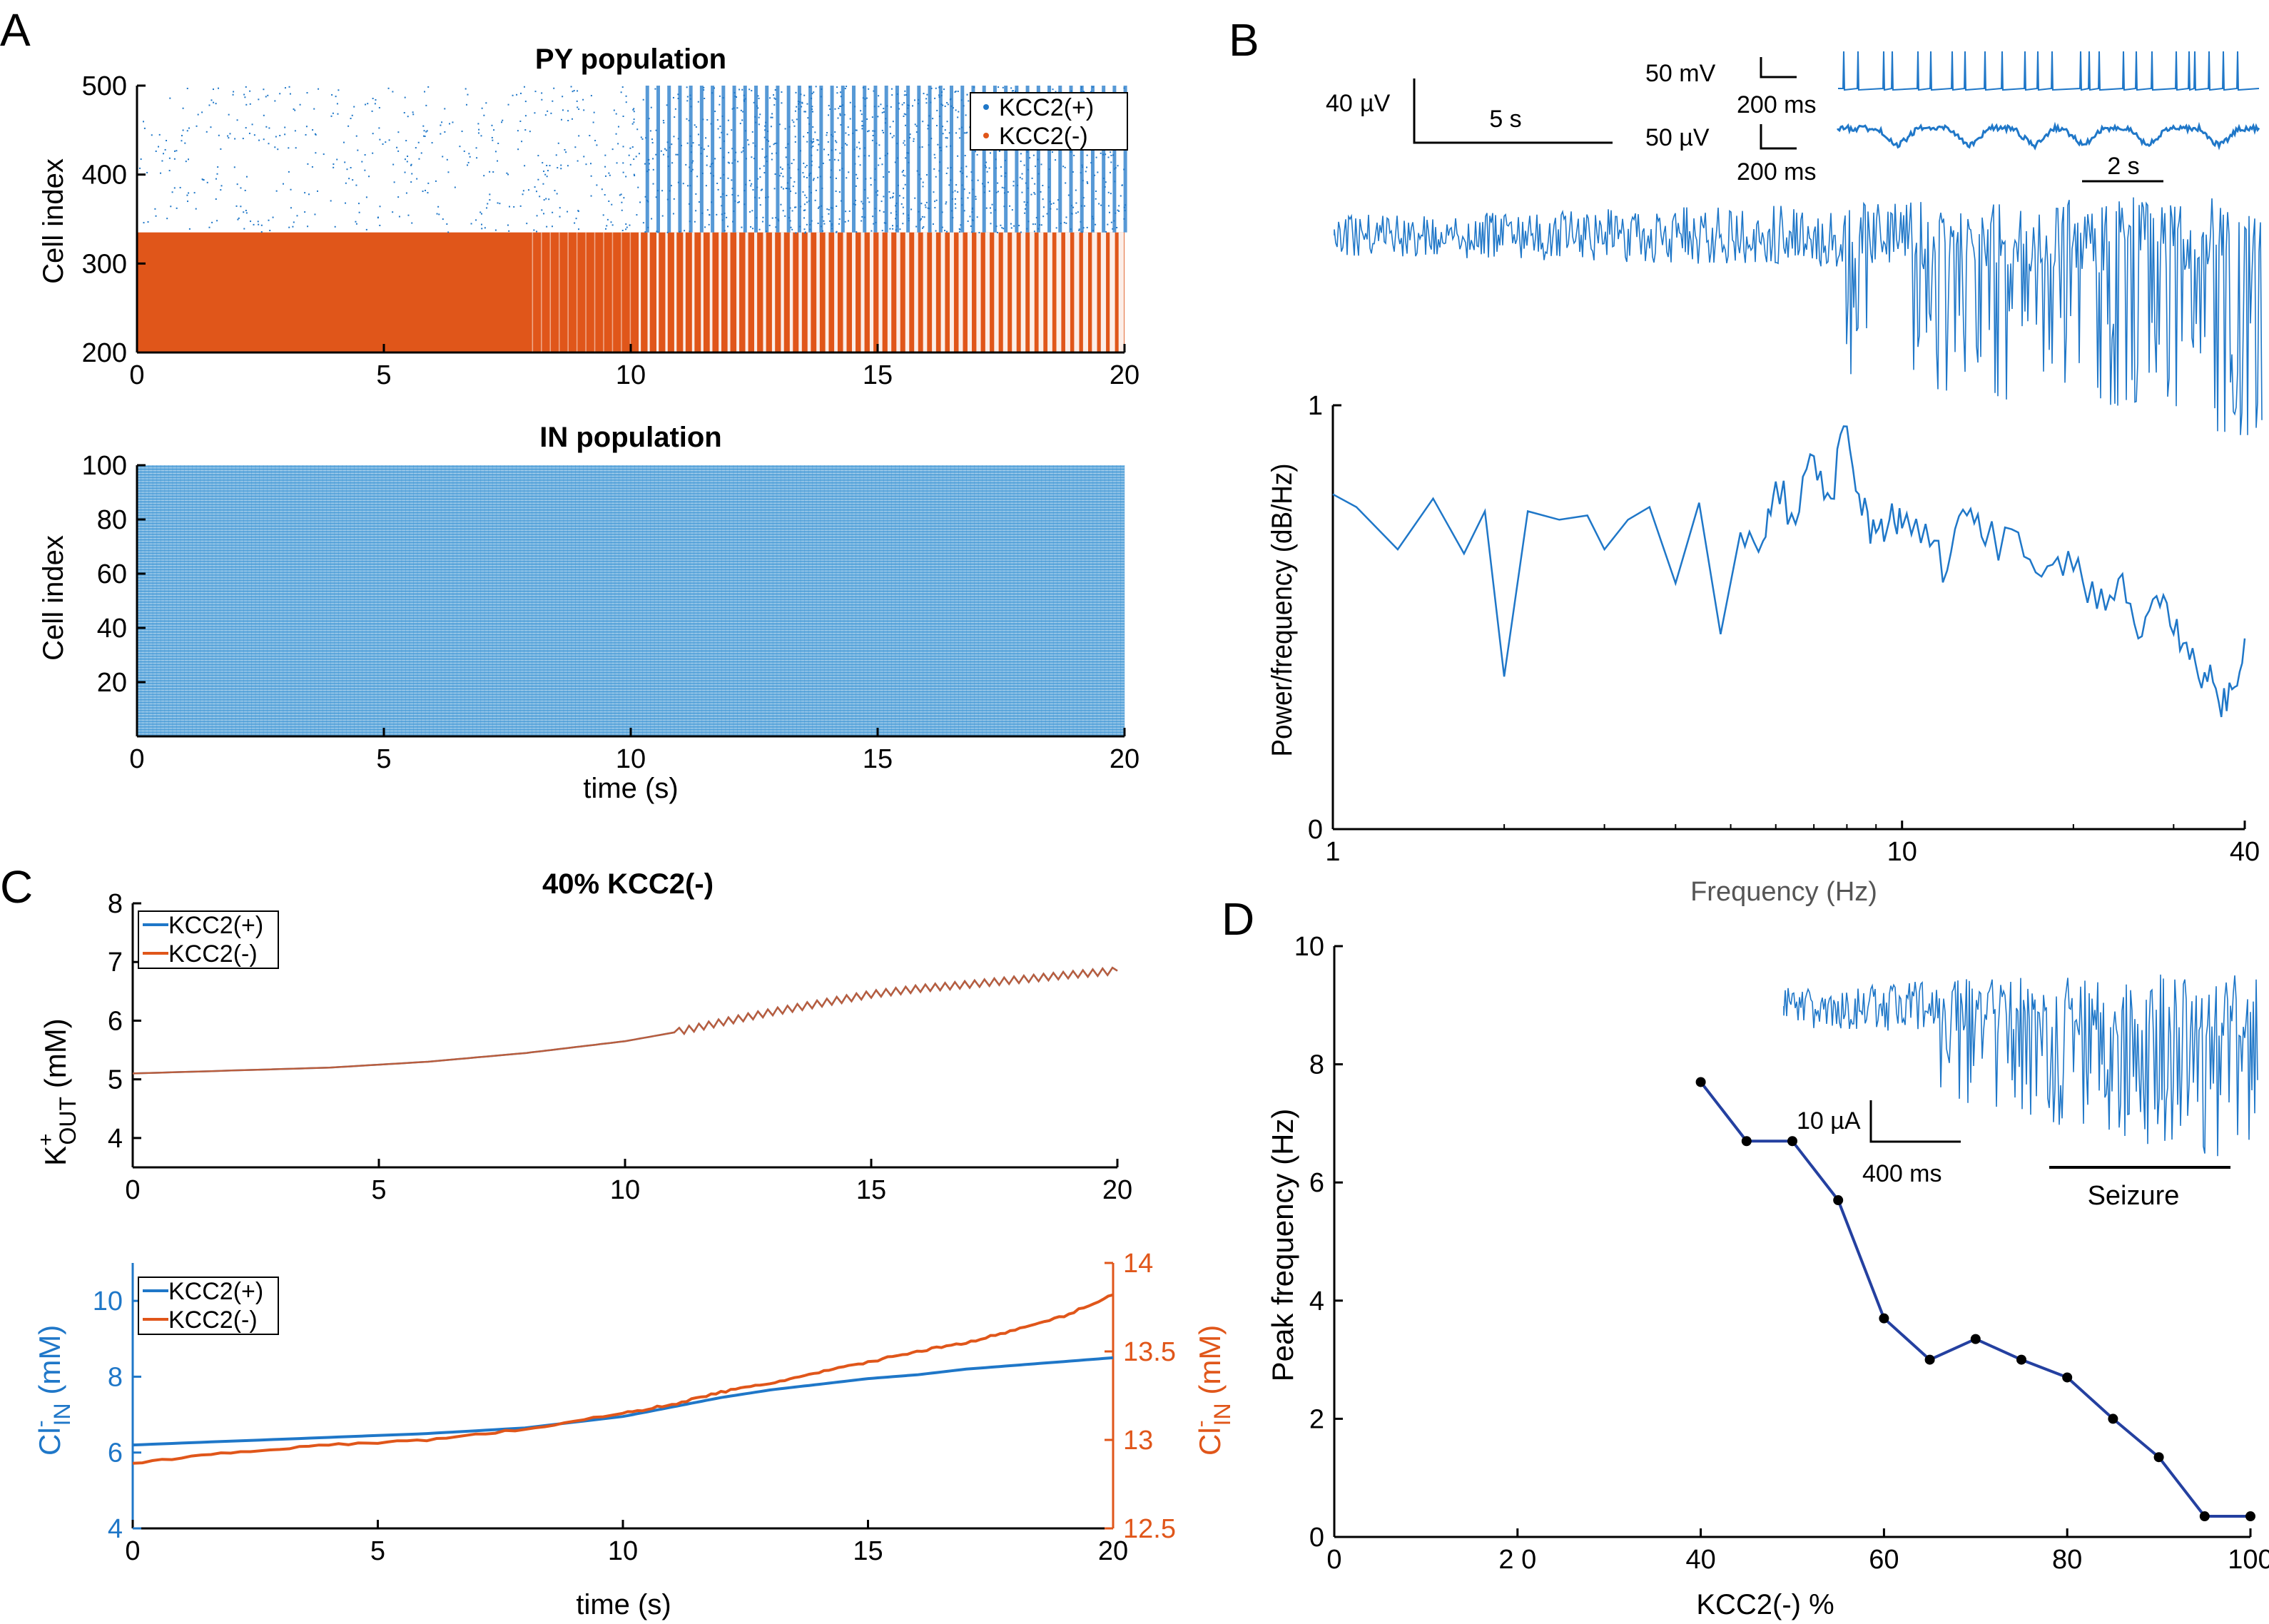 This screenshot has width=2269, height=1624. I want to click on cl-right-text: Cl-IN (mM), so click(1212, 1390).